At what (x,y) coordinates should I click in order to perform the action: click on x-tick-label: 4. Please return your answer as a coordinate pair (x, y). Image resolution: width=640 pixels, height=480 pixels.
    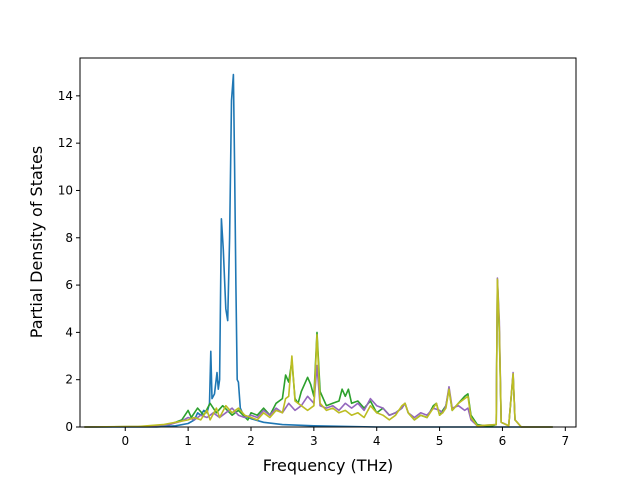
    Looking at the image, I should click on (377, 441).